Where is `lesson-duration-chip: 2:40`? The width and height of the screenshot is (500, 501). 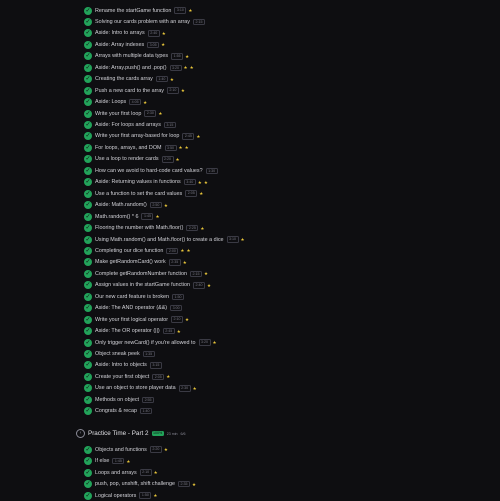
lesson-duration-chip: 2:40 is located at coordinates (153, 33).